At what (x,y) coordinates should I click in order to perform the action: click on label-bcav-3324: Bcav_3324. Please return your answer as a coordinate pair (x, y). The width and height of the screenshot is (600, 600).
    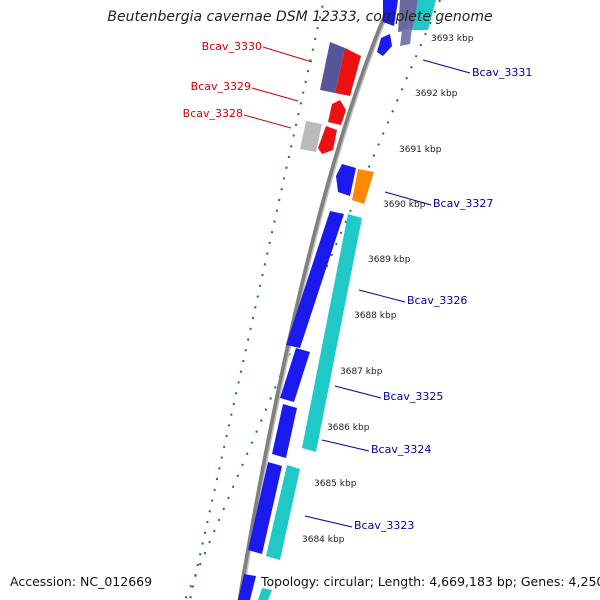
    Looking at the image, I should click on (401, 449).